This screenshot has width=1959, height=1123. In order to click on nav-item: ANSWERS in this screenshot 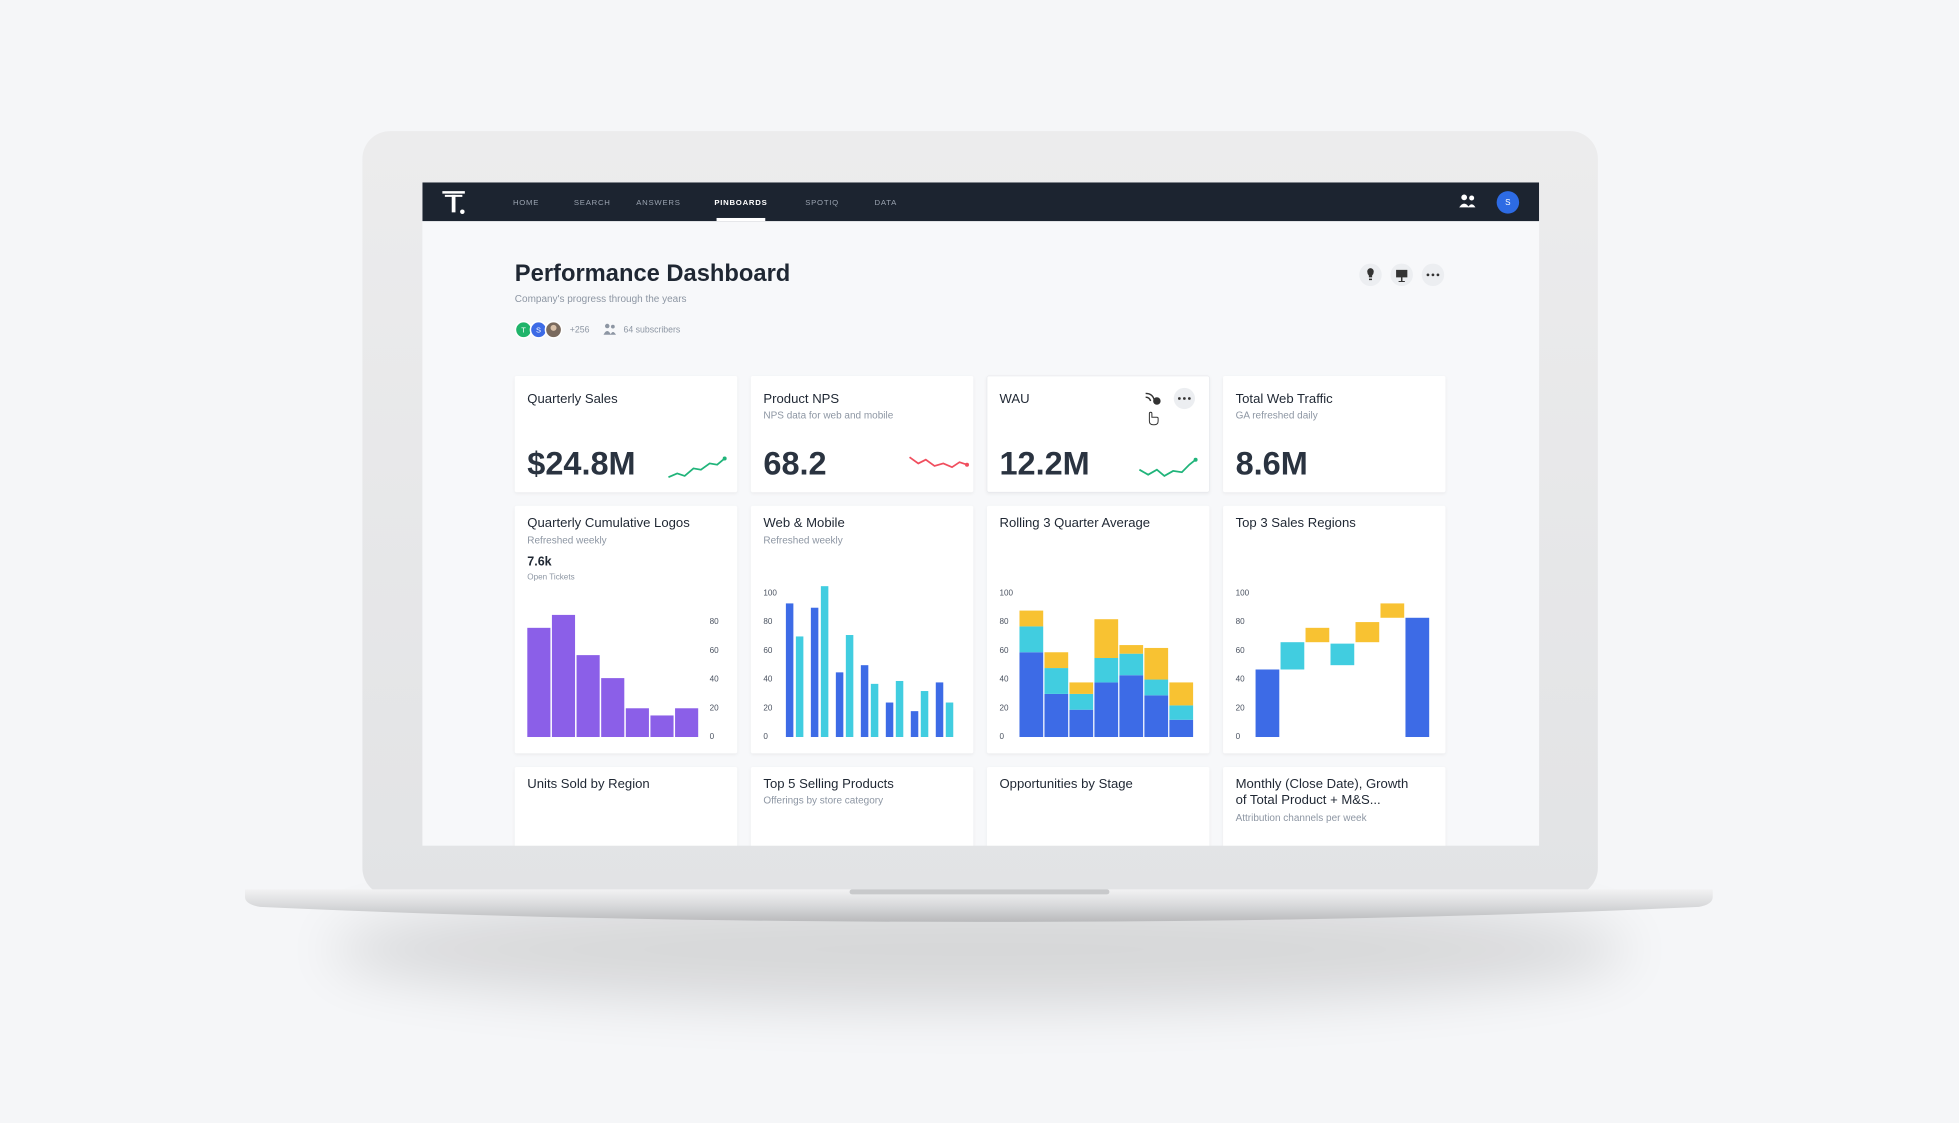, I will do `click(658, 202)`.